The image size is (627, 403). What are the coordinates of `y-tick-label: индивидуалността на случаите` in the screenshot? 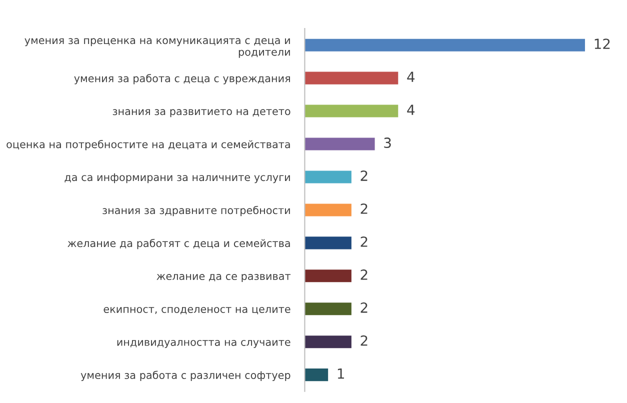 It's located at (203, 344).